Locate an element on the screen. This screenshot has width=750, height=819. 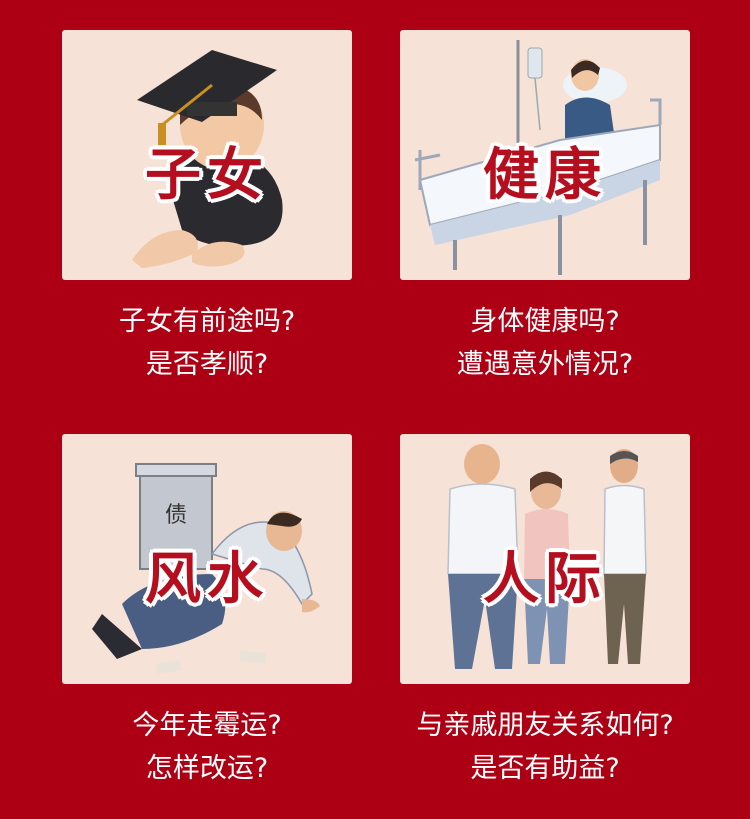
caption-line-2: 是否有助益? is located at coordinates (545, 768).